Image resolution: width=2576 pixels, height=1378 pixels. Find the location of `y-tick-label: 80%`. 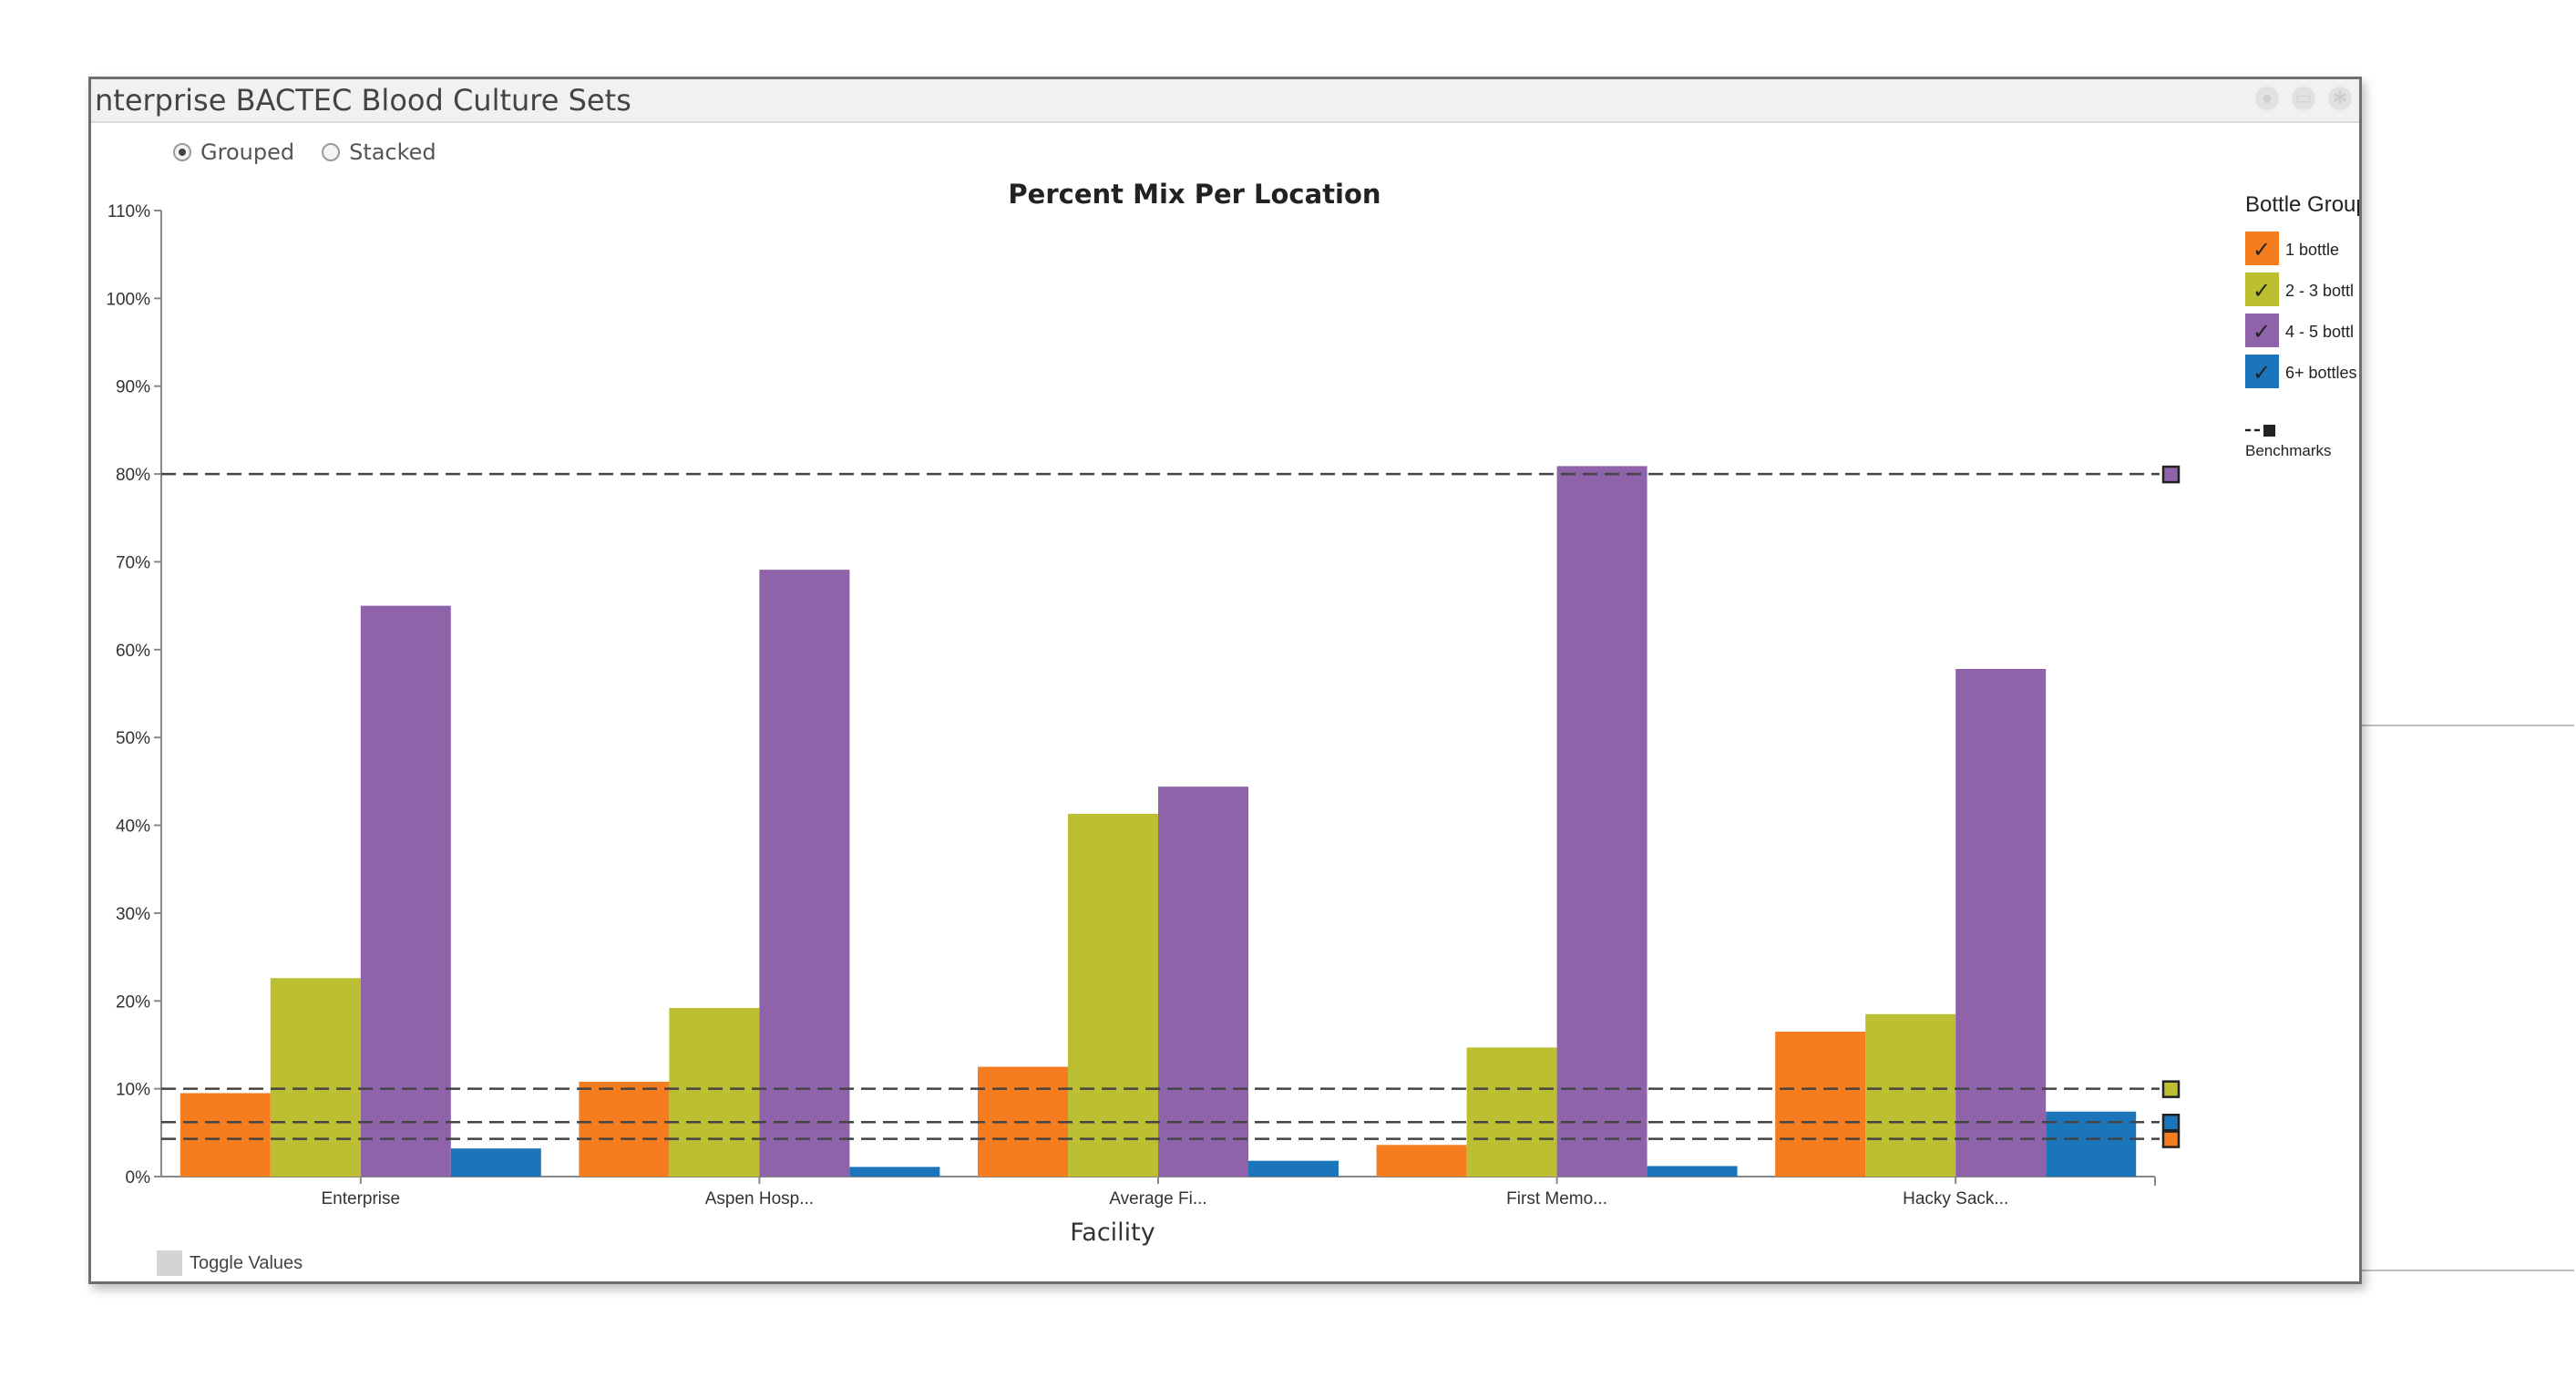

y-tick-label: 80% is located at coordinates (133, 475).